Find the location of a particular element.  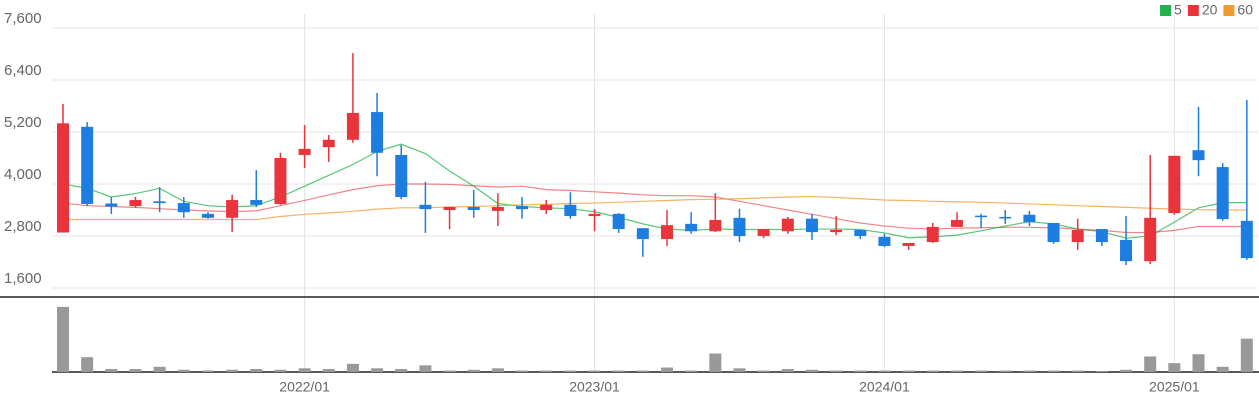

x-tick-label: 2024/01 is located at coordinates (884, 387).